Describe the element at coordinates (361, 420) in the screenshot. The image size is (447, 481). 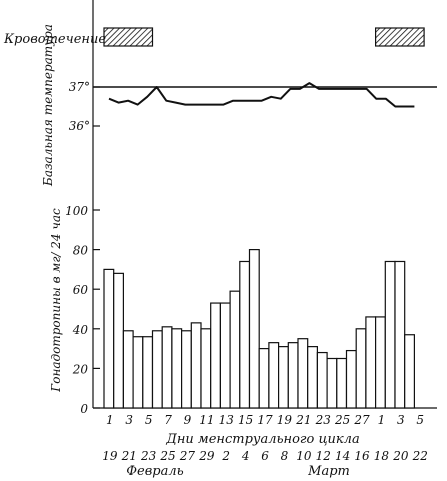
I see `cycle-day-label: 27` at that location.